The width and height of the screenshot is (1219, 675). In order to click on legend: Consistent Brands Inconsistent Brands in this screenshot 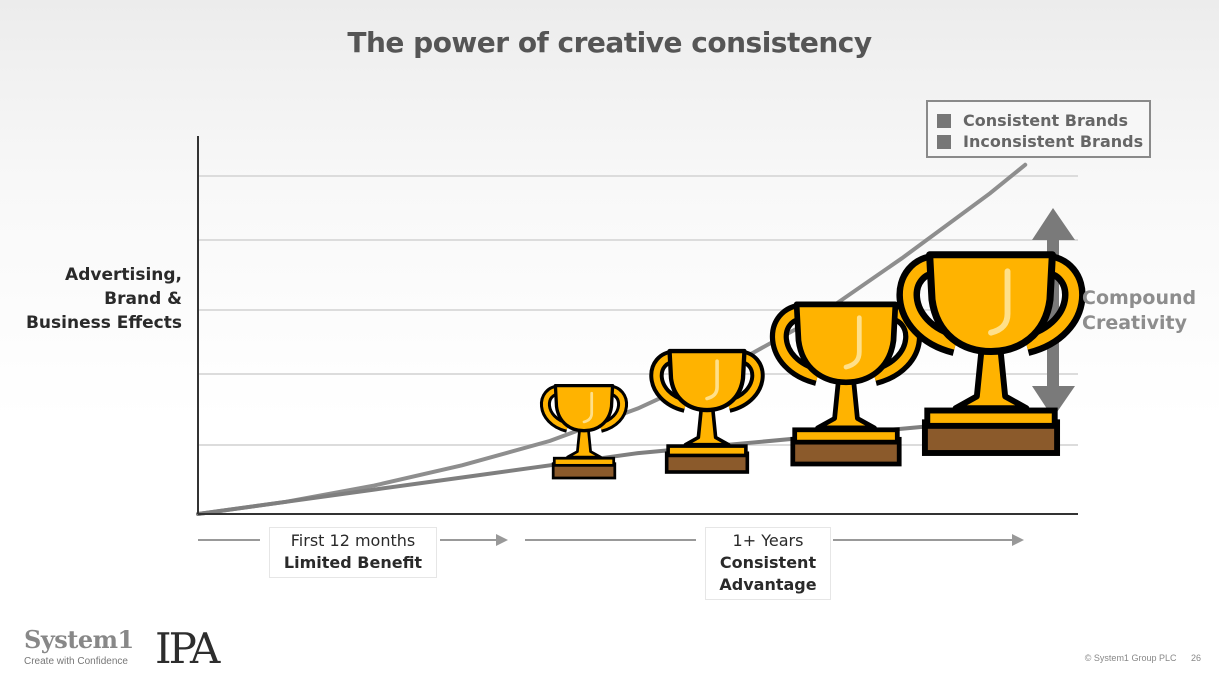, I will do `click(1038, 129)`.